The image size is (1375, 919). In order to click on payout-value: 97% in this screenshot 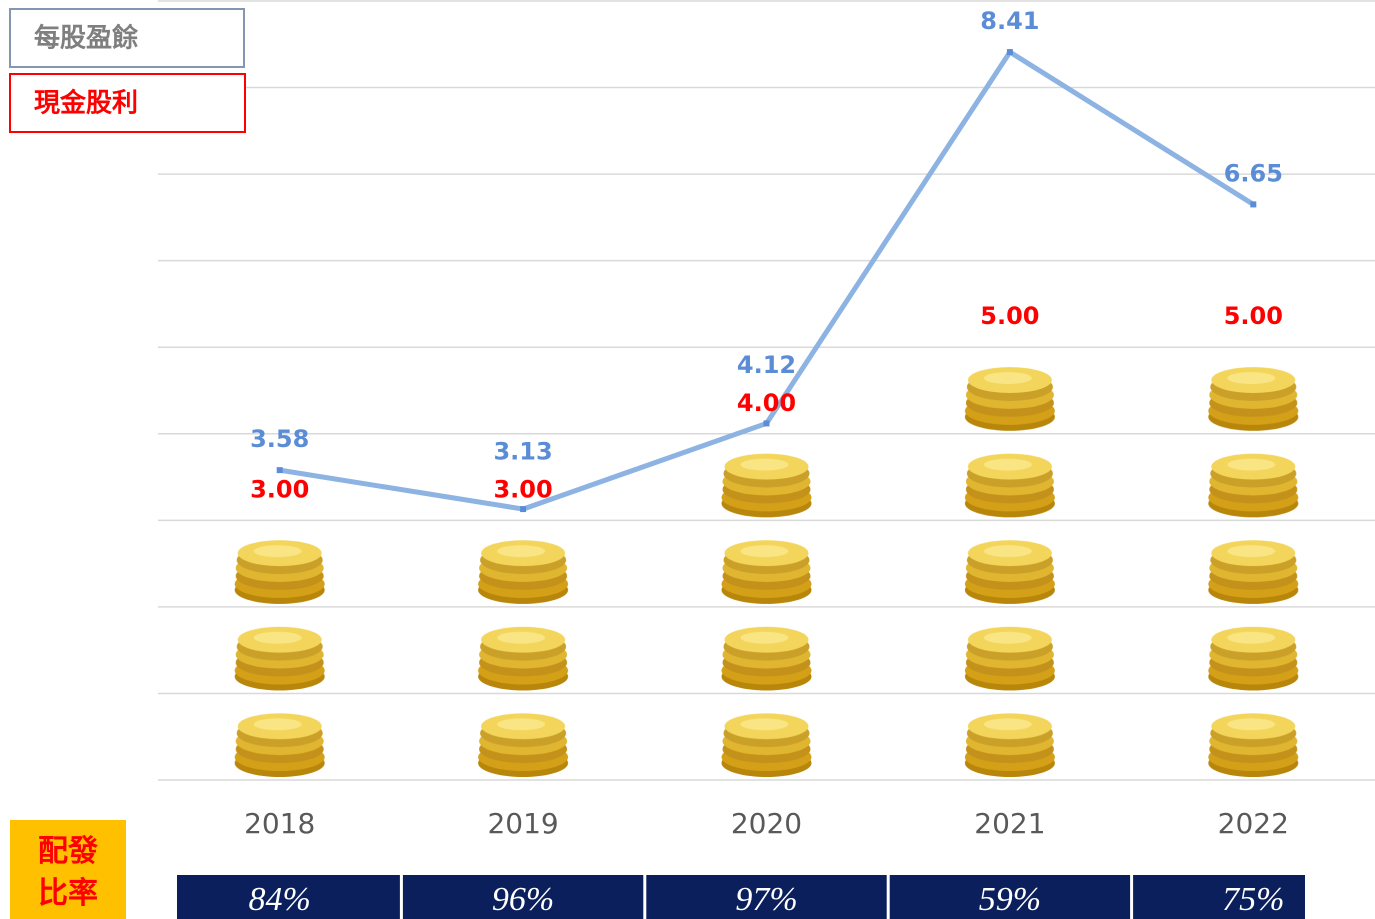, I will do `click(766, 899)`.